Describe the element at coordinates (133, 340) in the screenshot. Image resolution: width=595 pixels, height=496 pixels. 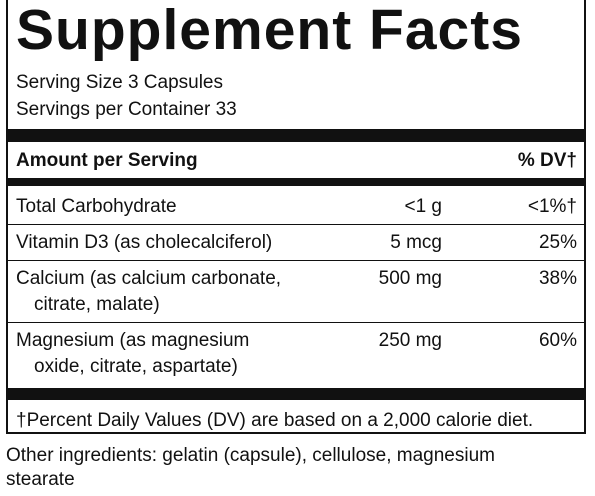
I see `nutrient-name: Magnesium (as magnesium` at that location.